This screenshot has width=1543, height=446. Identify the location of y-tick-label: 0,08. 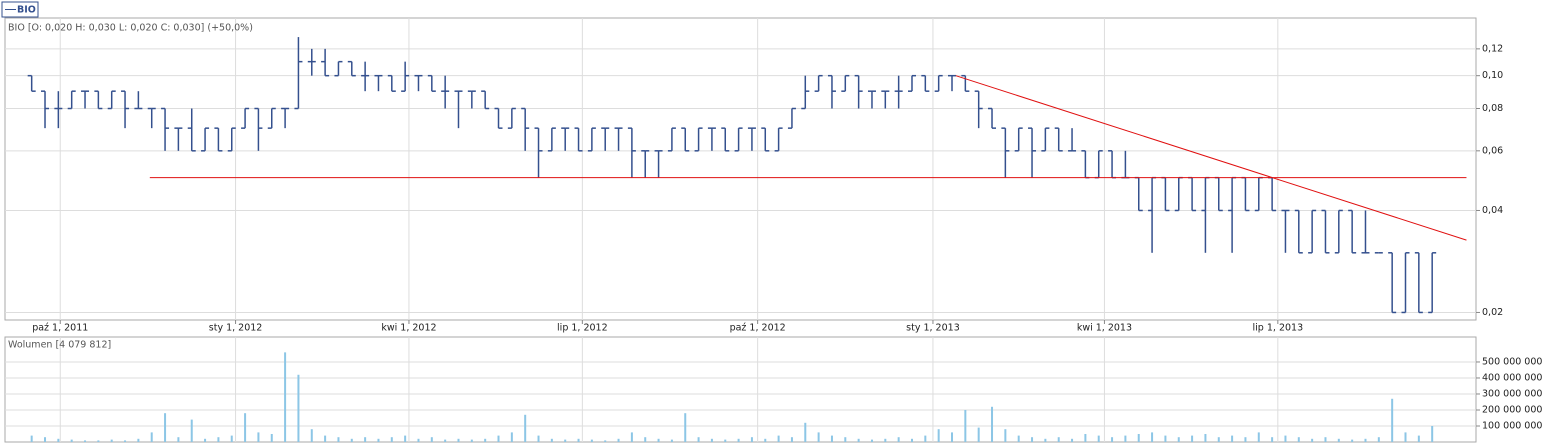
(1492, 108).